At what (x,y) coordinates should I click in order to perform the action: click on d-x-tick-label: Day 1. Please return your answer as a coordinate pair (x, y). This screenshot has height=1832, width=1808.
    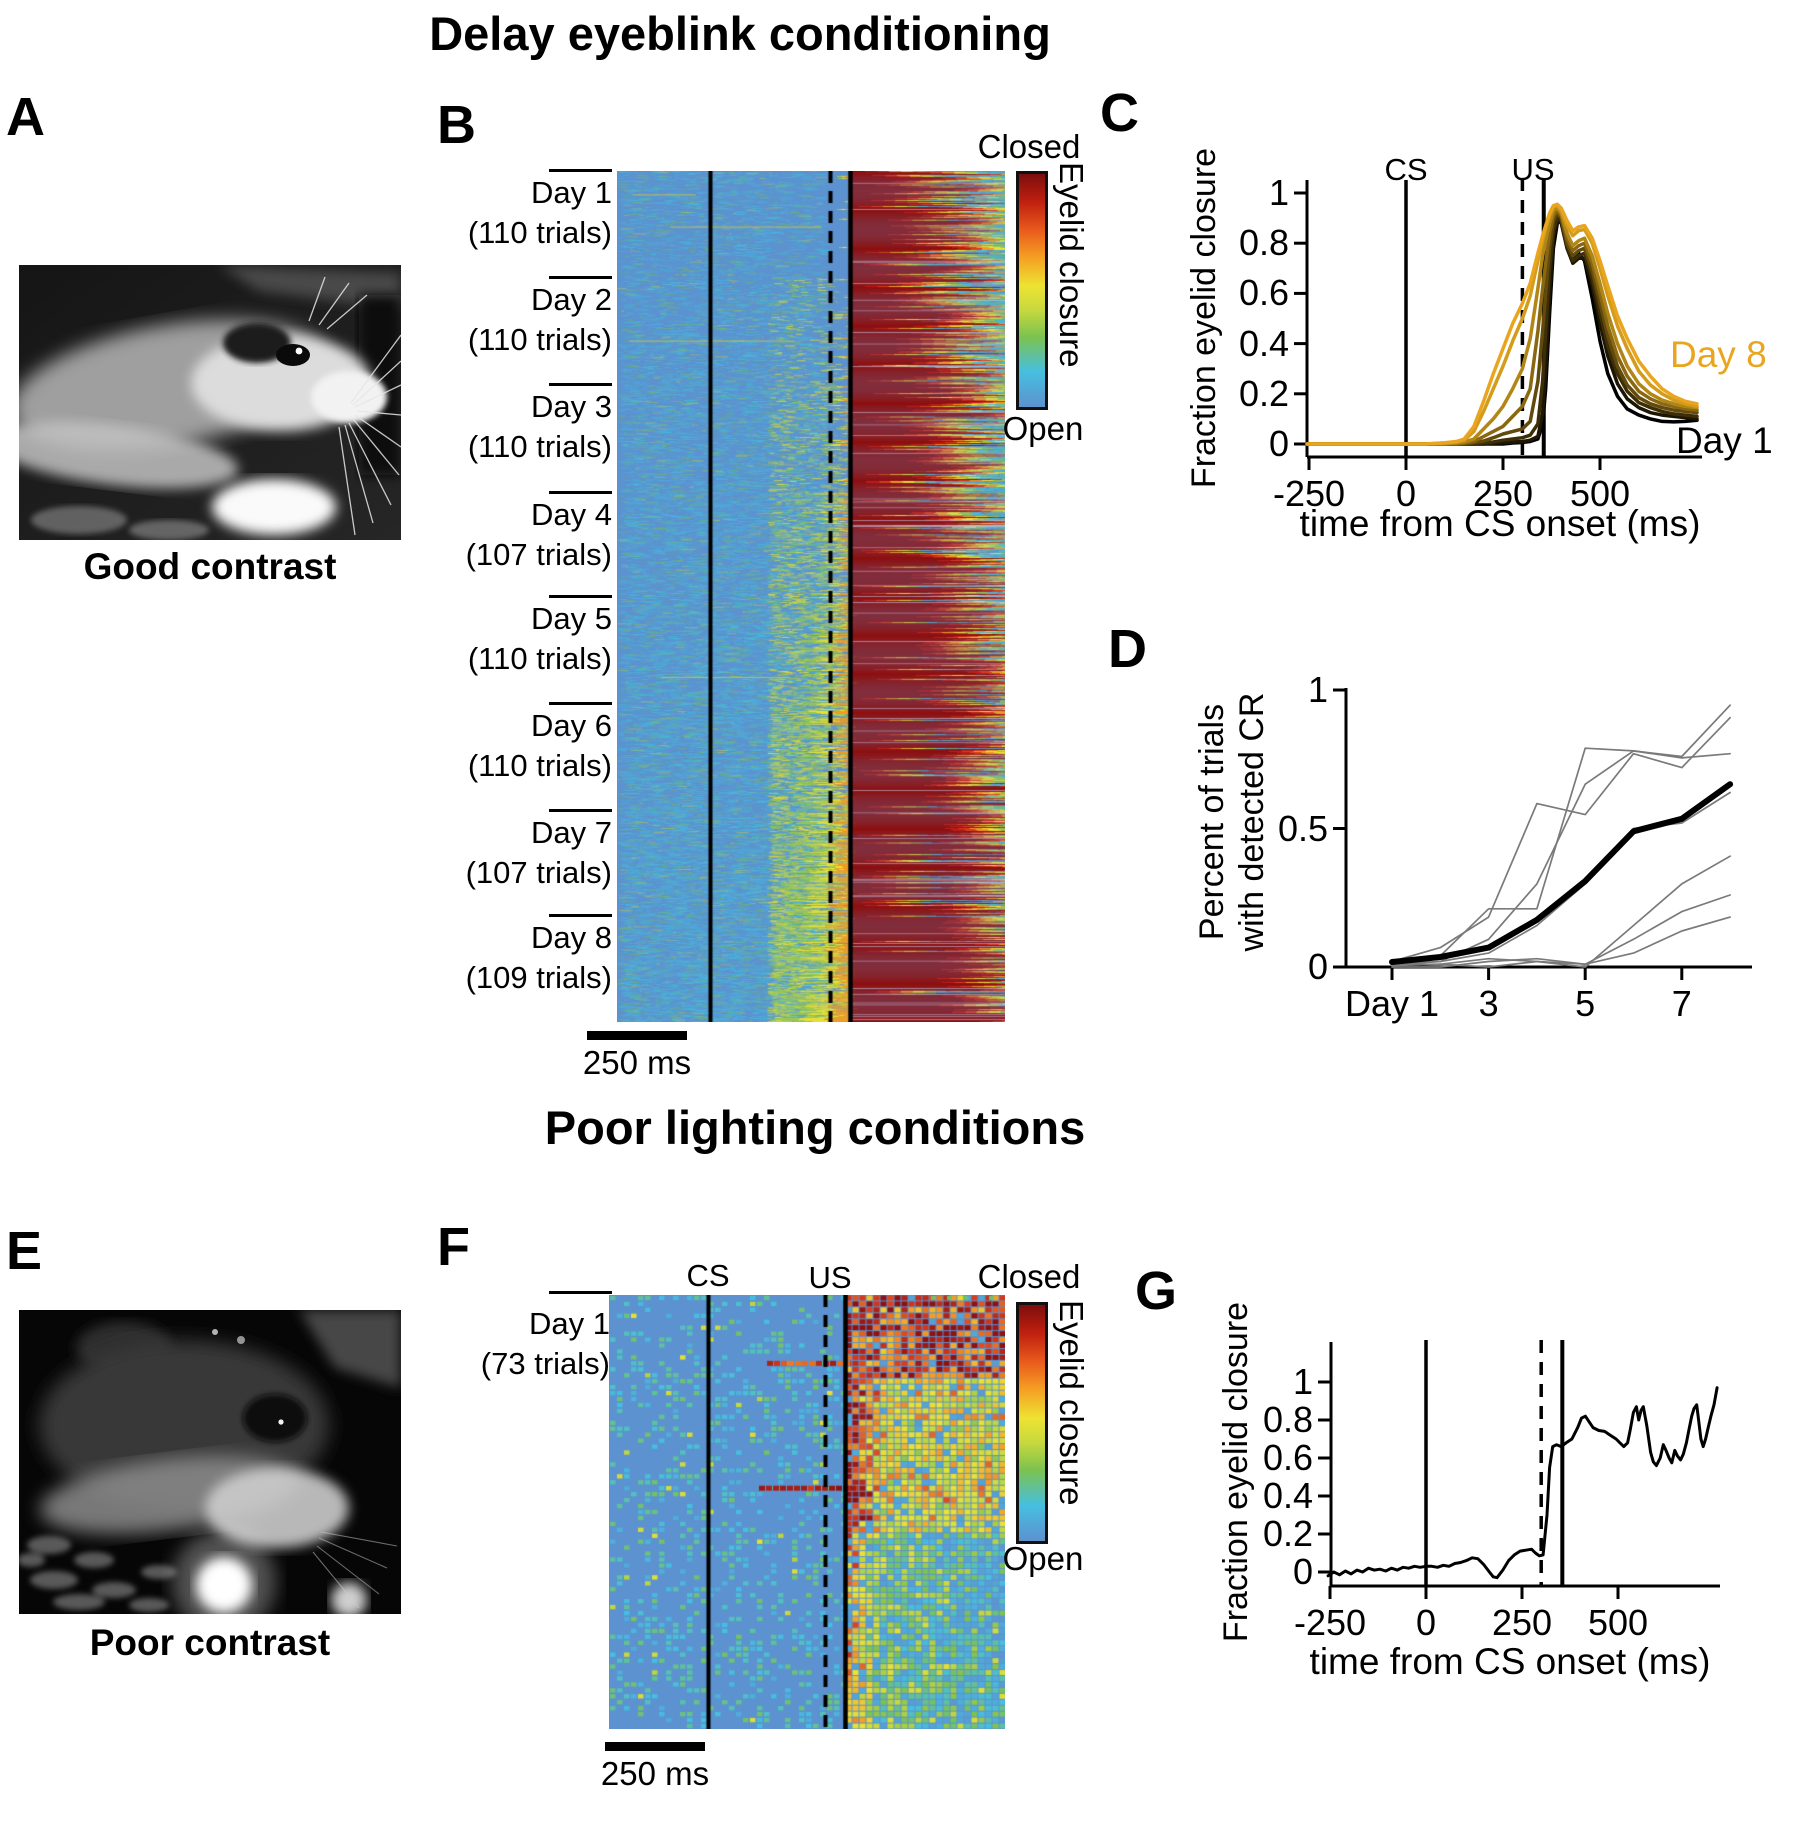
    Looking at the image, I should click on (1392, 1003).